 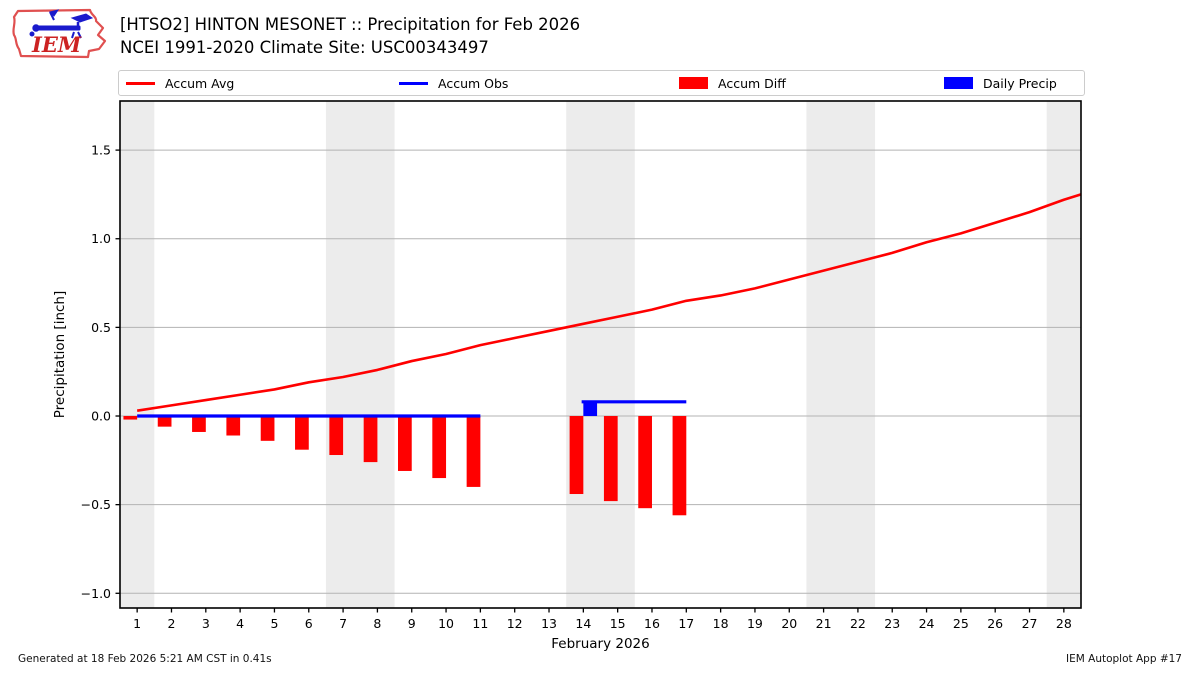 What do you see at coordinates (206, 623) in the screenshot?
I see `x-tick-label: 3` at bounding box center [206, 623].